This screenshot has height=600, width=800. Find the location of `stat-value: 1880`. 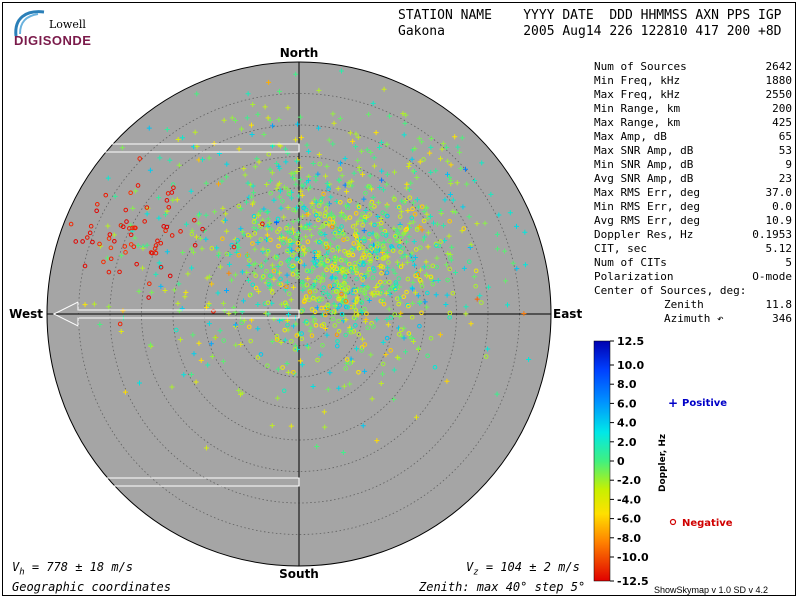

stat-value: 1880 is located at coordinates (779, 80).